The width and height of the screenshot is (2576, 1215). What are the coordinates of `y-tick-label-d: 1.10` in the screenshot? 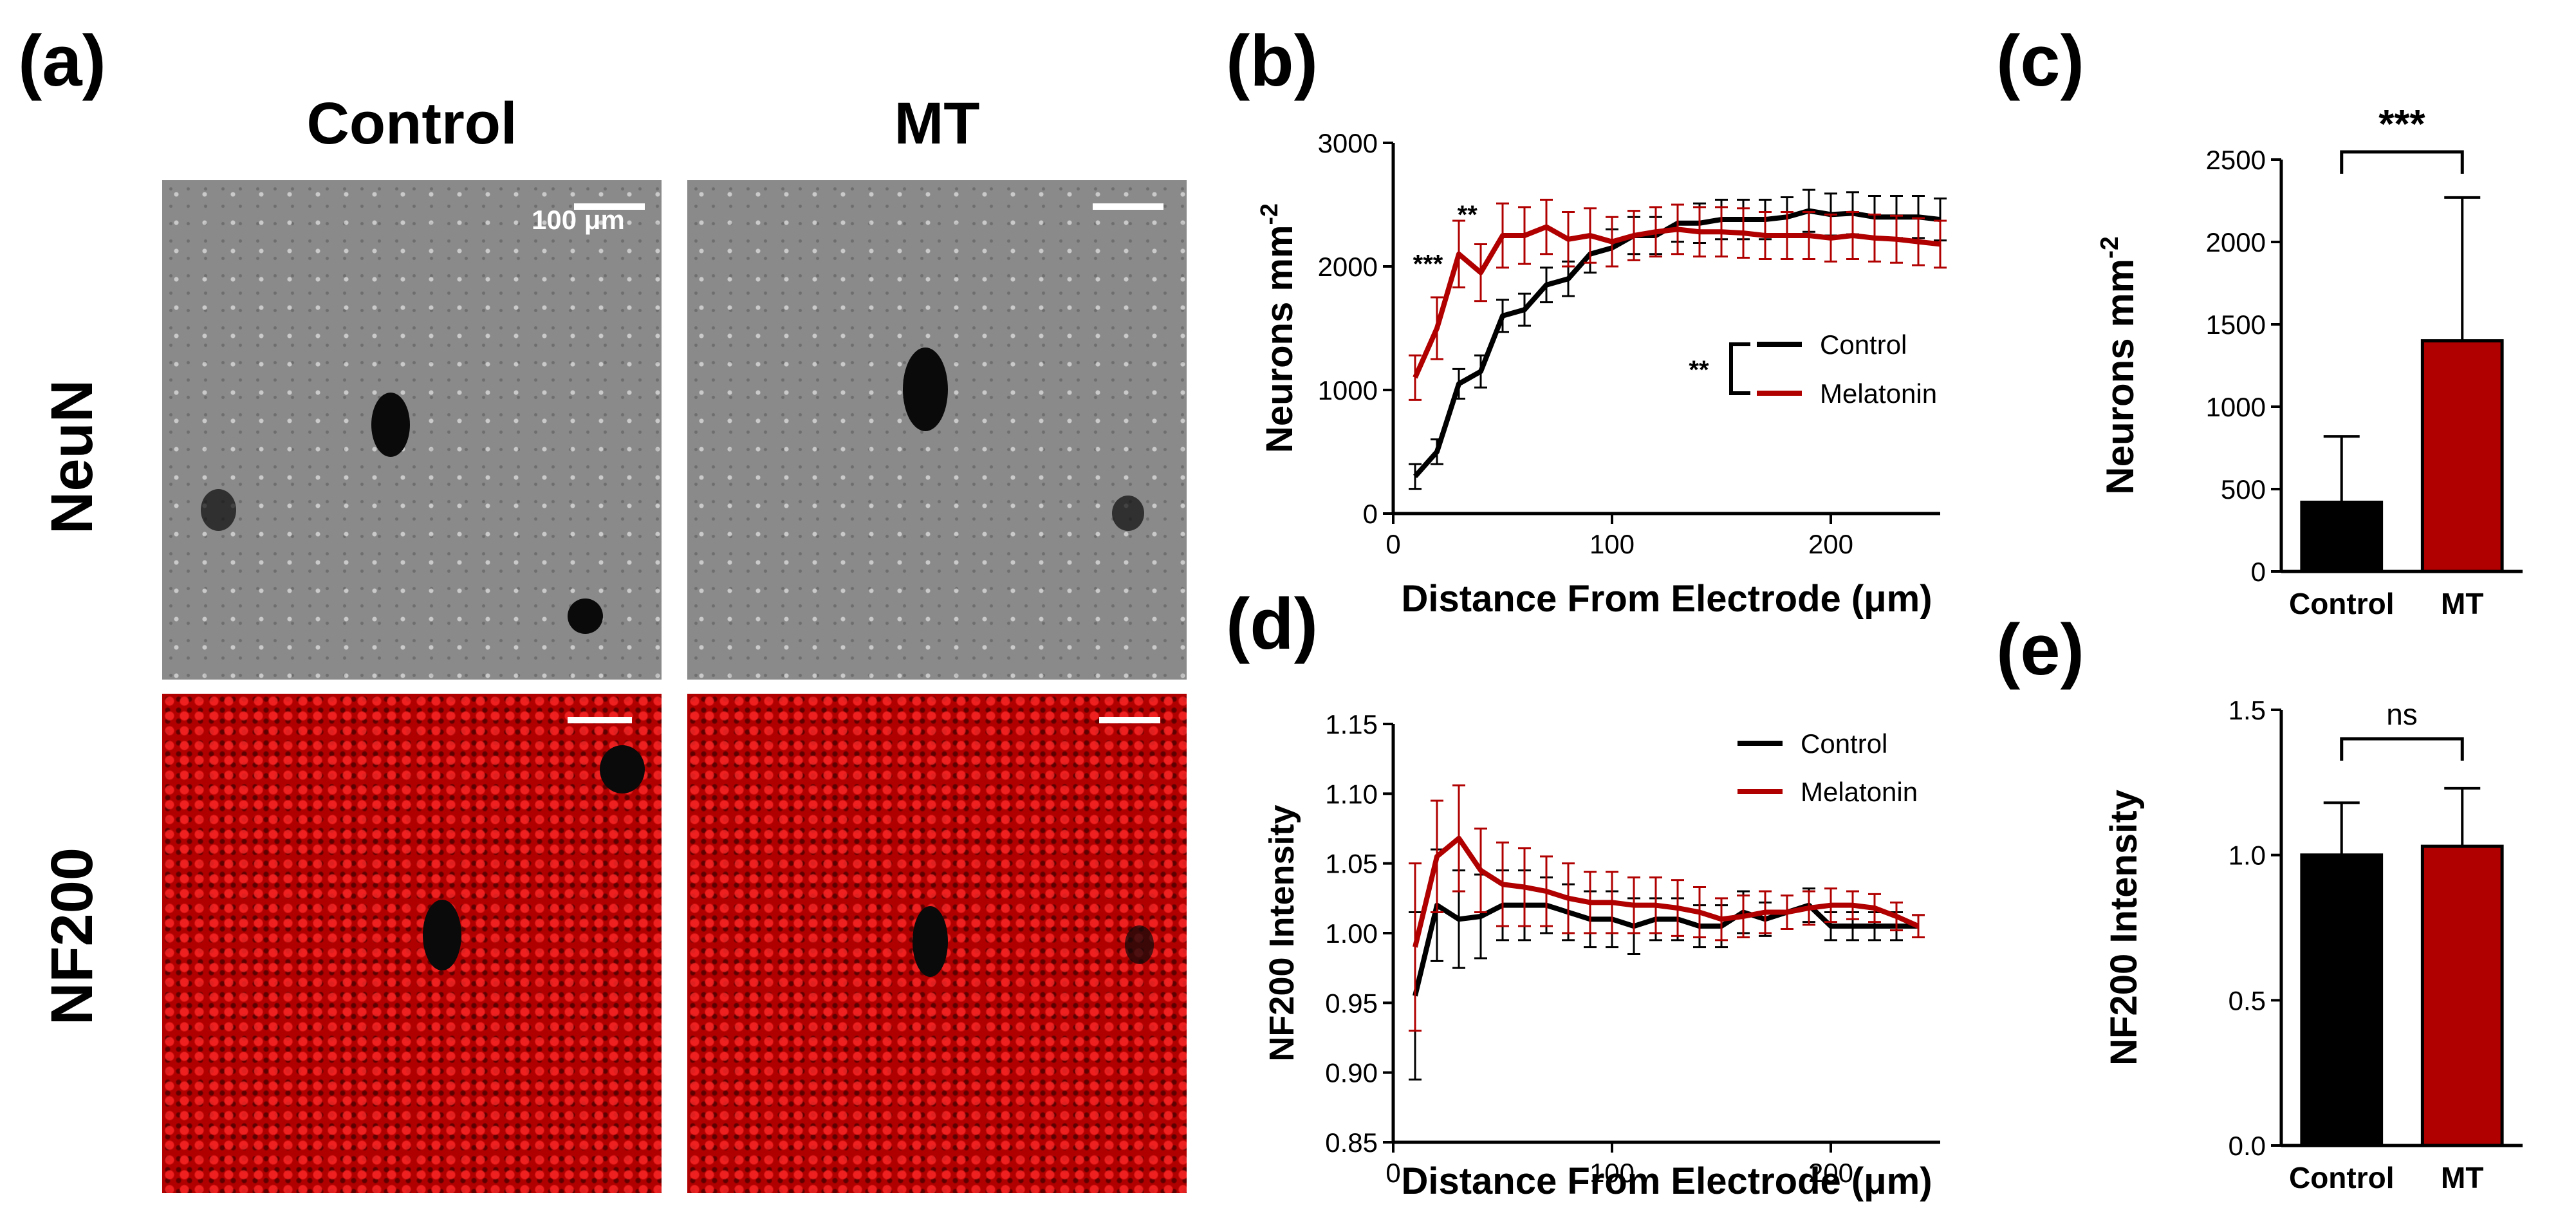 It's located at (1351, 794).